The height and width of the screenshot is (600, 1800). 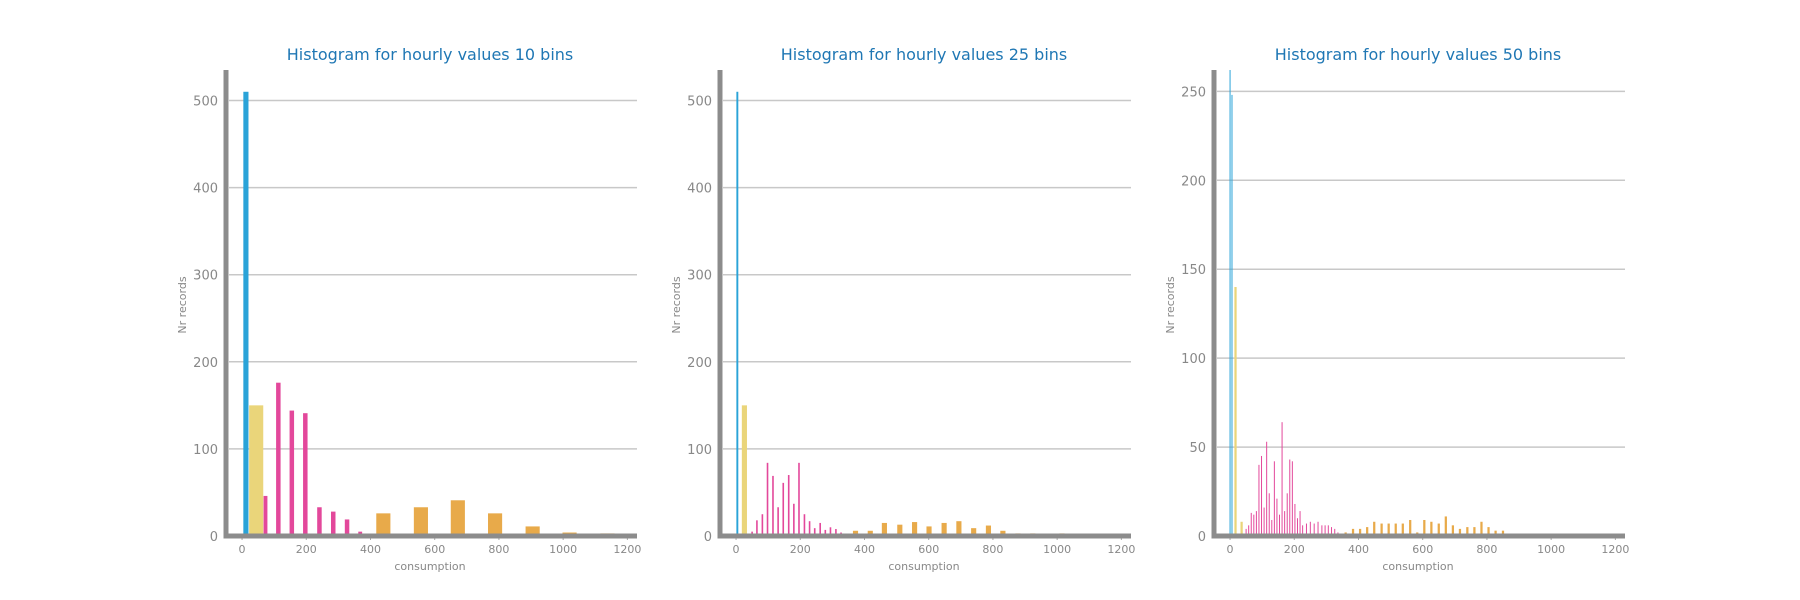 I want to click on x-tick-label: 1200, so click(x=627, y=549).